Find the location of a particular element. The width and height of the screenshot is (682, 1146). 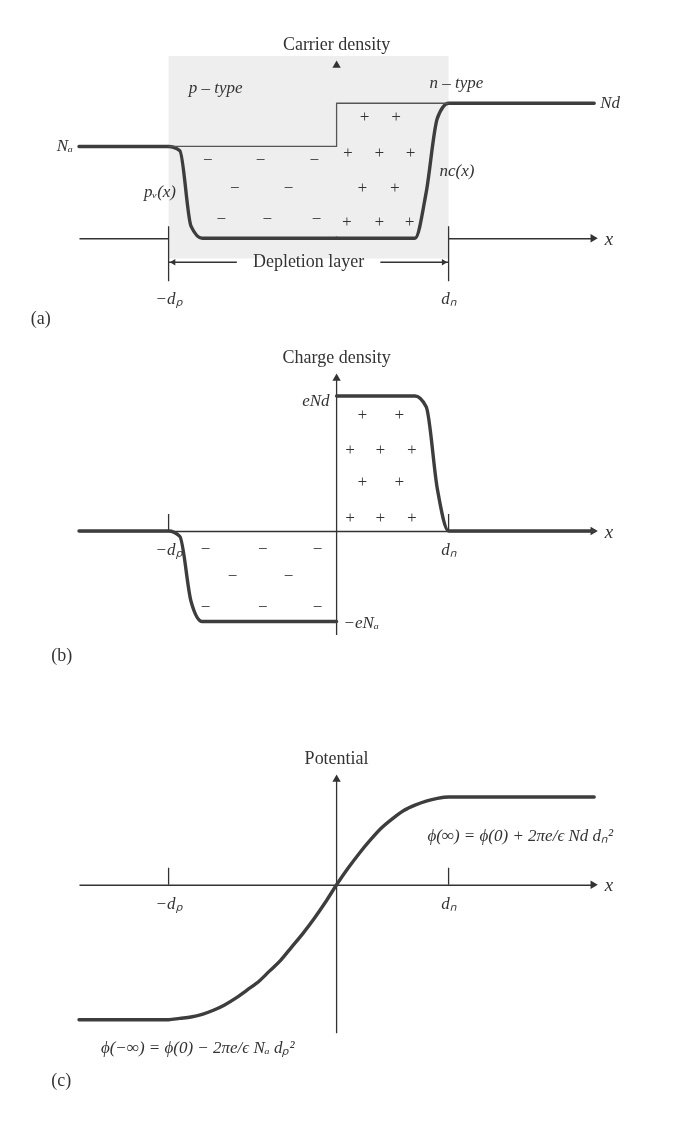

series-label: nc(x) is located at coordinates (457, 170).